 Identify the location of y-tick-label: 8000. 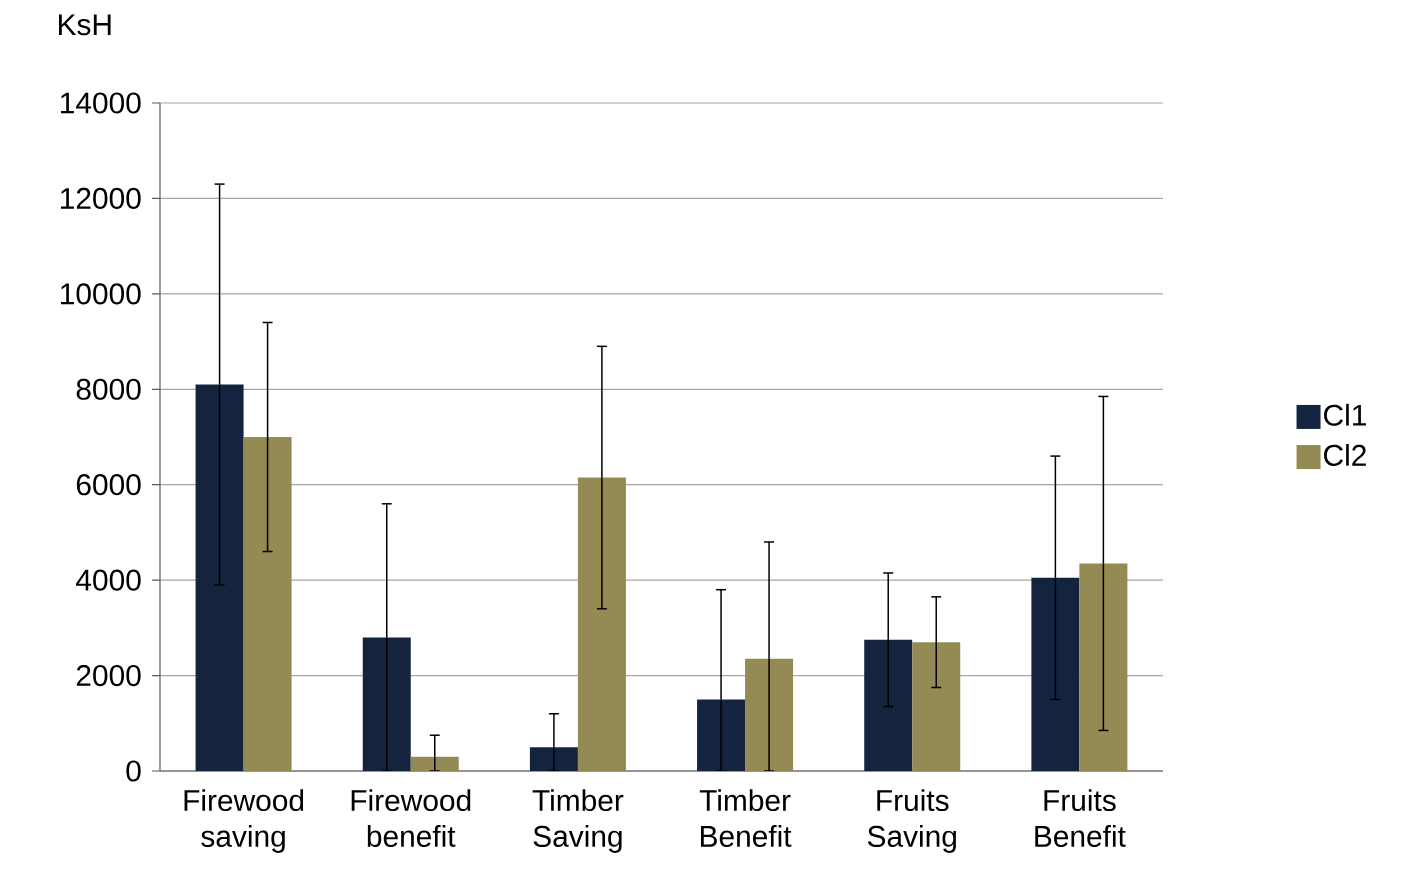
(108, 389).